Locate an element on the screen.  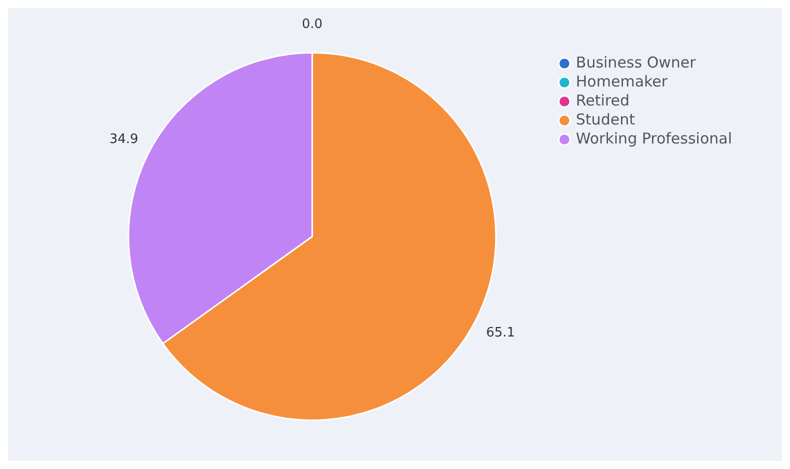
data-label: 34.9 is located at coordinates (123, 140).